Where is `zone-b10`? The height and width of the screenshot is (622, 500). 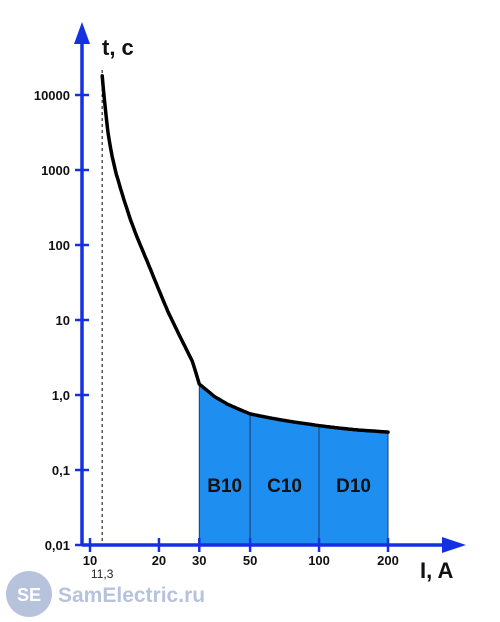 zone-b10 is located at coordinates (224, 464).